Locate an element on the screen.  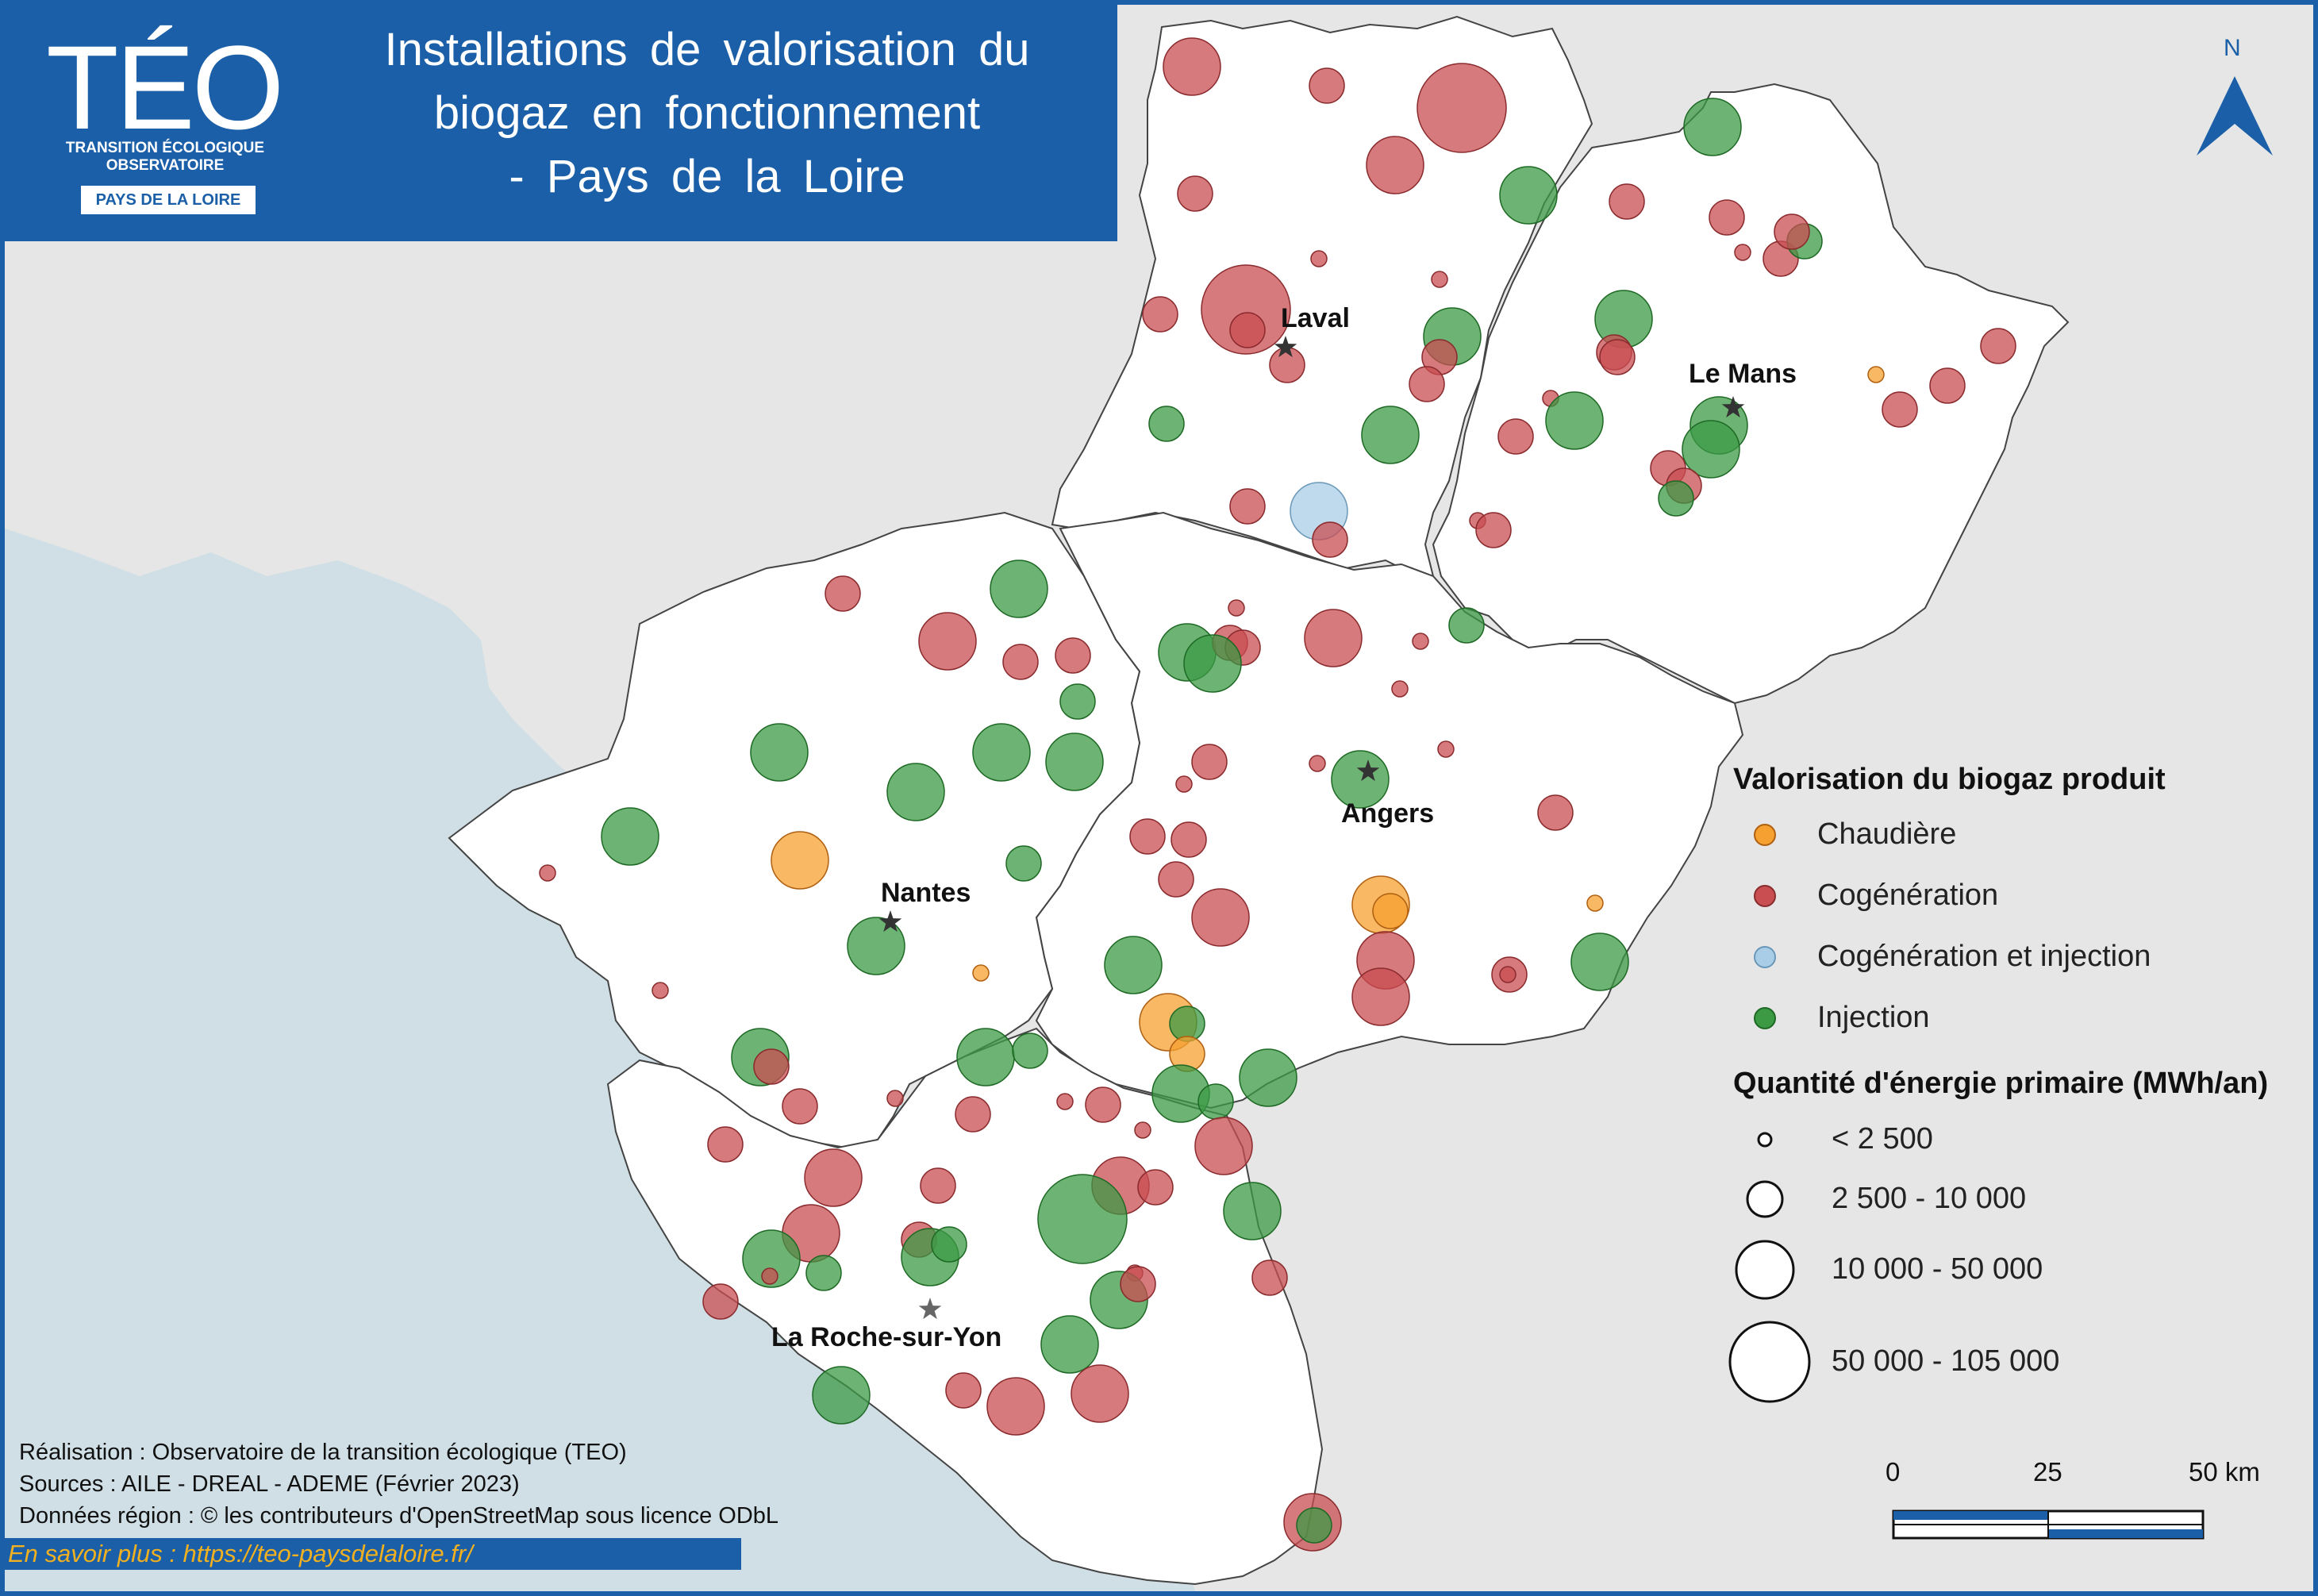
legend-cogeneration-injection-label: Cogénération et injection is located at coordinates (1984, 957).